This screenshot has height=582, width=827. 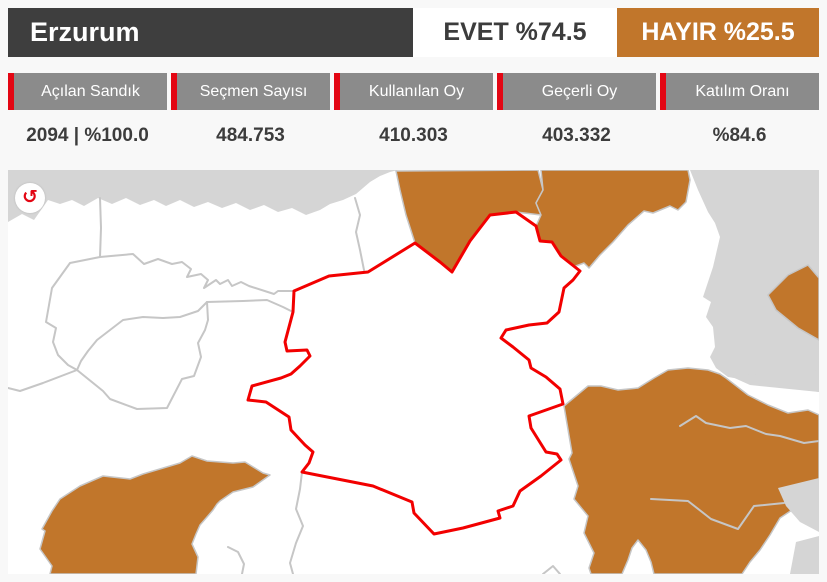 What do you see at coordinates (613, 219) in the screenshot?
I see `map-region-orange-north-east` at bounding box center [613, 219].